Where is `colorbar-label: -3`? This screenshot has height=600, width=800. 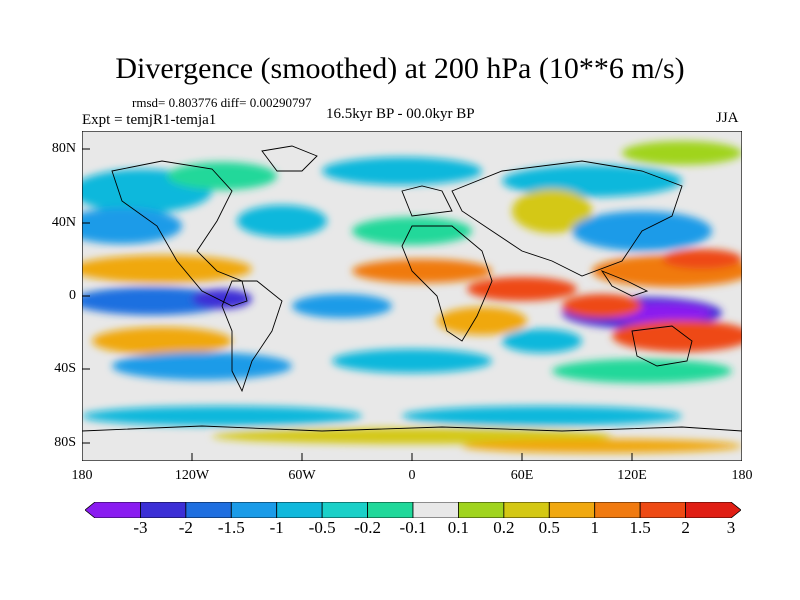
colorbar-label: -3 is located at coordinates (140, 527).